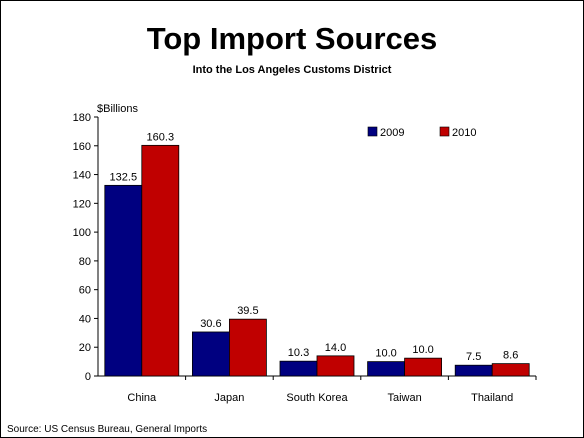  Describe the element at coordinates (298, 353) in the screenshot. I see `data-label: 10.3` at that location.